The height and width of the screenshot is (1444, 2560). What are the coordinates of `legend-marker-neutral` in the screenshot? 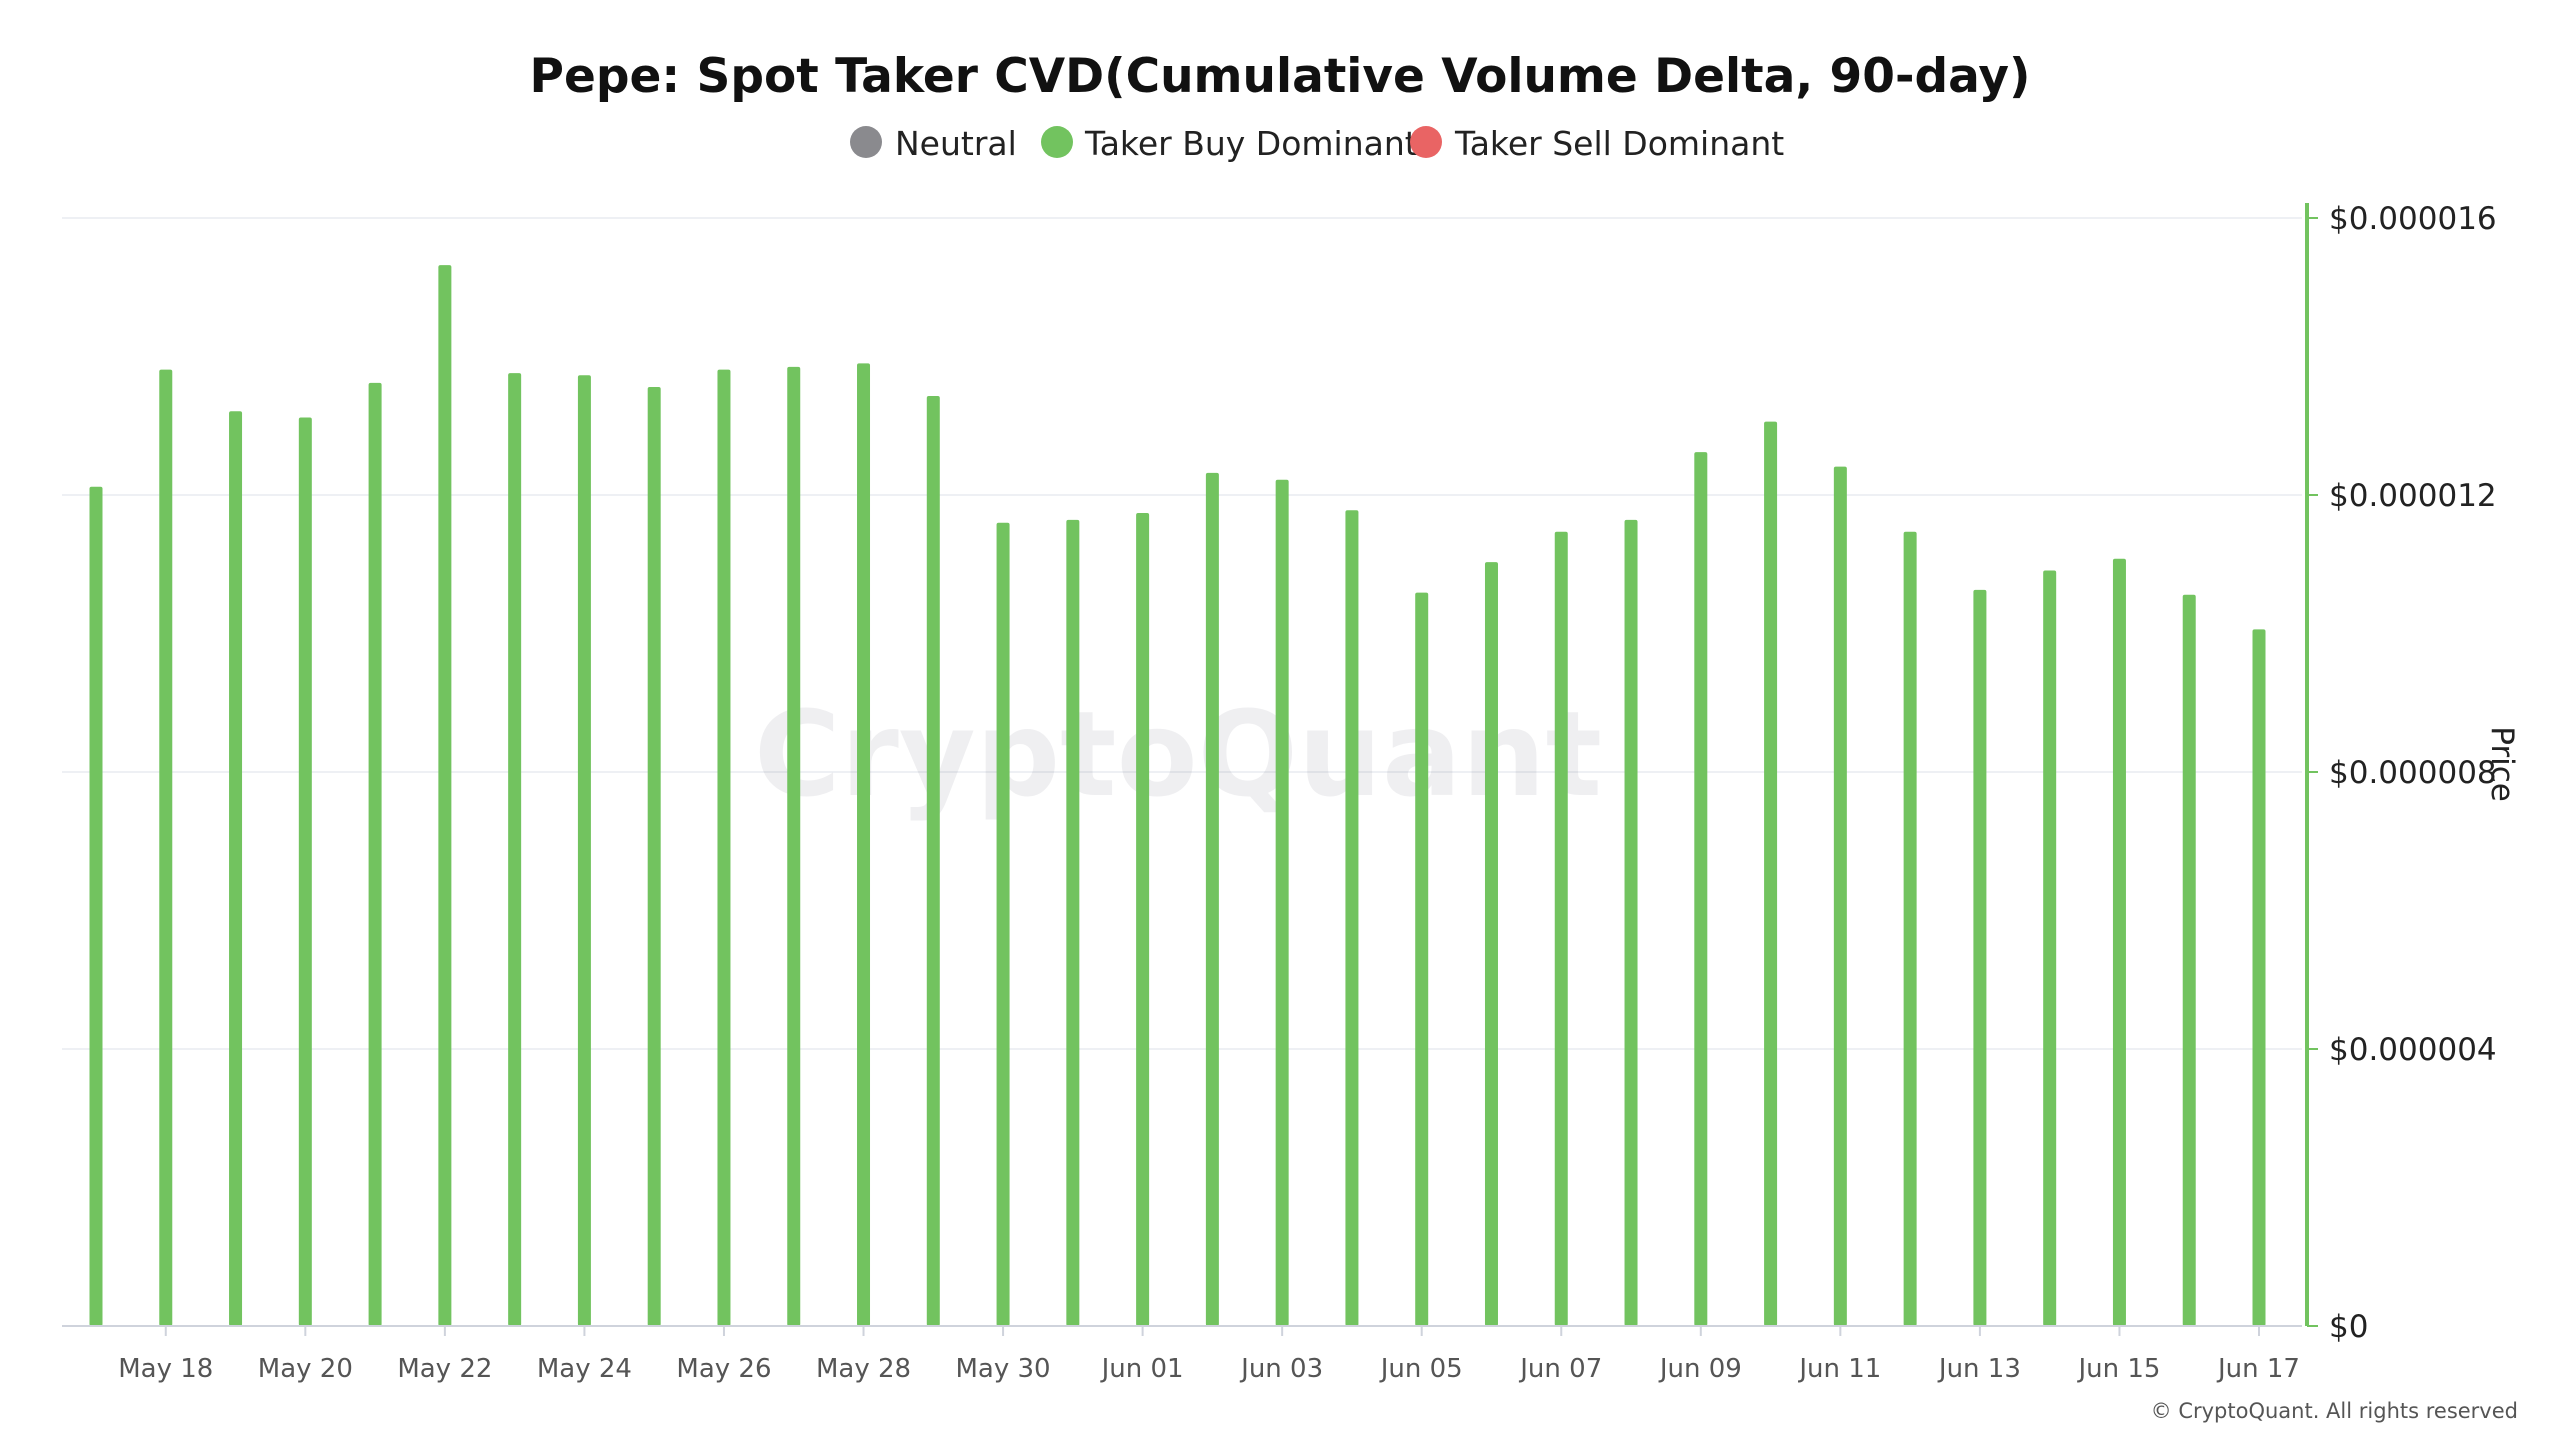 It's located at (866, 142).